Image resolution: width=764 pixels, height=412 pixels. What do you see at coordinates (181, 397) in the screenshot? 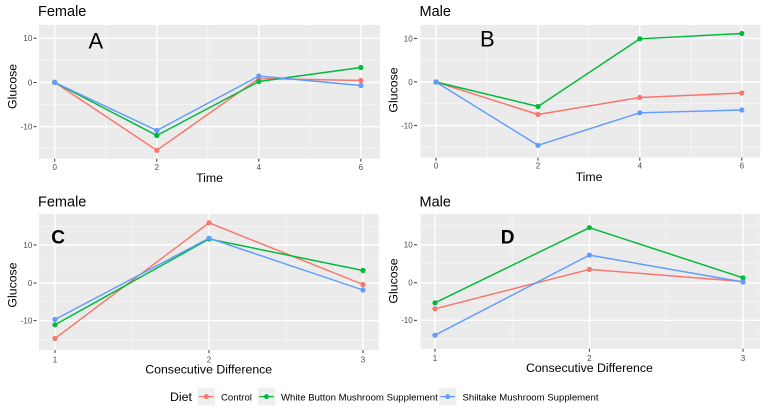
I see `svg-text: Diet` at bounding box center [181, 397].